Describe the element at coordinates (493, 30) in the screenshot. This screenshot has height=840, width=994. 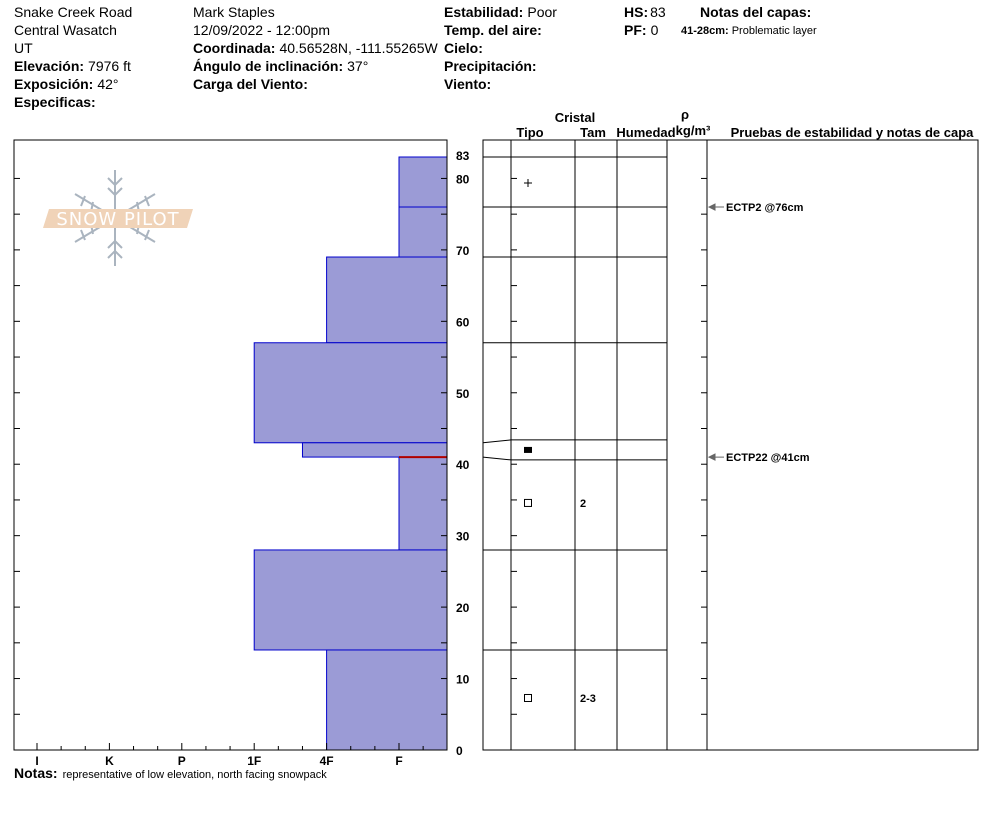
I see `air-temp-label: Temp. del aire:` at that location.